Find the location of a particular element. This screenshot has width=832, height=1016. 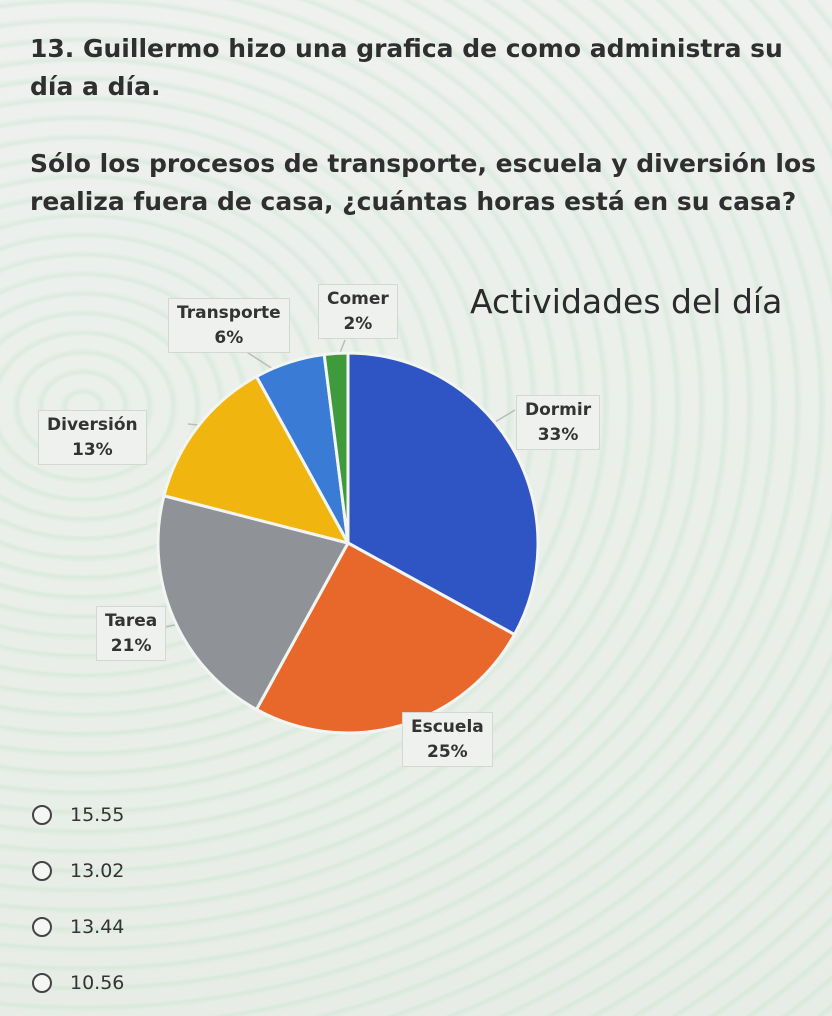

chart-title: Actividades del día is located at coordinates (626, 301).